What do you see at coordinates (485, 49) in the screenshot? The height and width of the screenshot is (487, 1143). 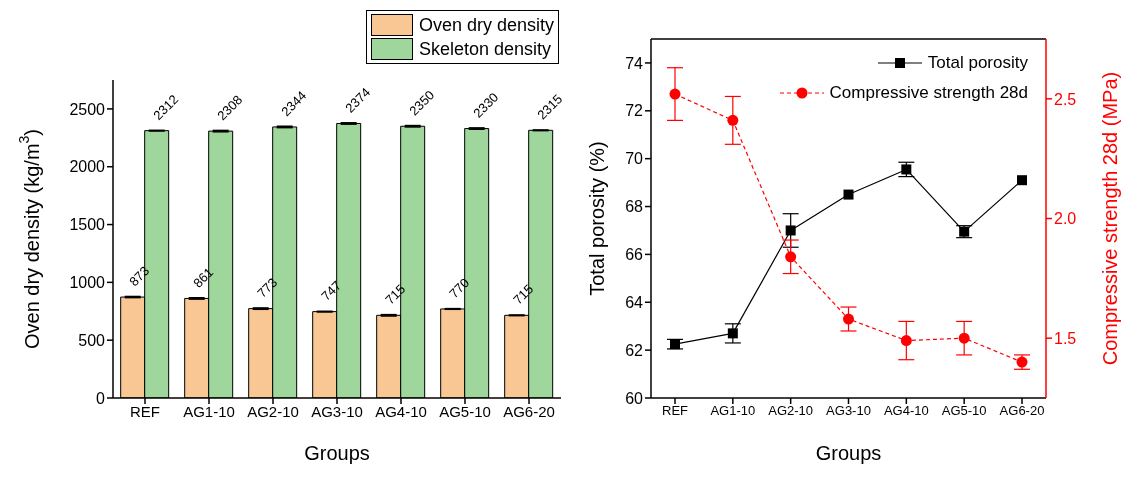 I see `legend-label: Skeleton density` at bounding box center [485, 49].